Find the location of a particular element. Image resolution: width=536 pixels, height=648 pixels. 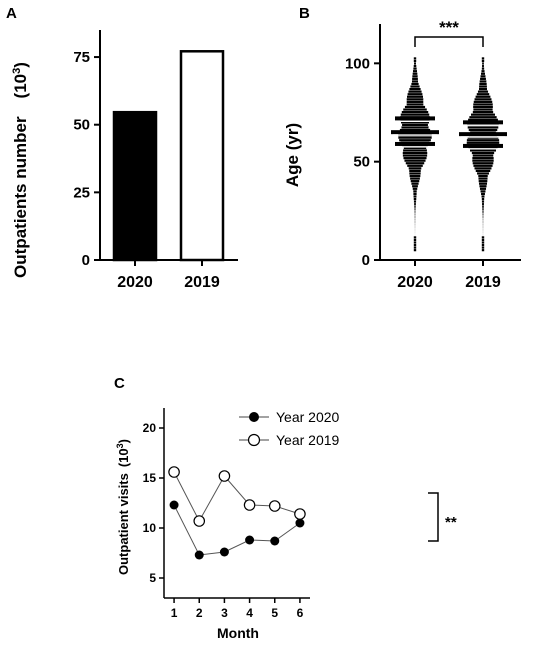

panel-b-ytick-label: 50 is located at coordinates (361, 162).